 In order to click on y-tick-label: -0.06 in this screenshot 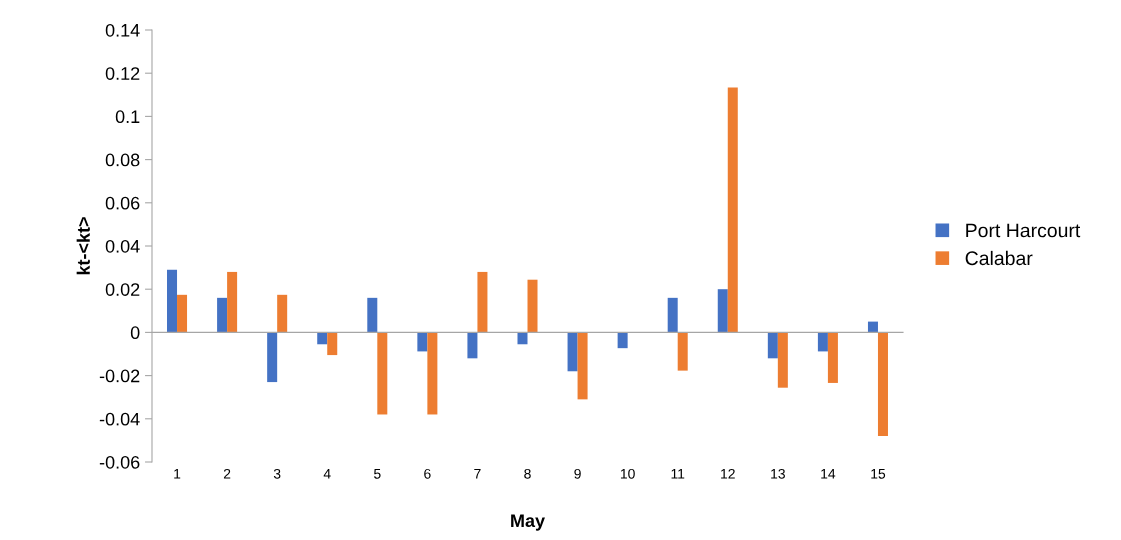, I will do `click(119, 462)`.